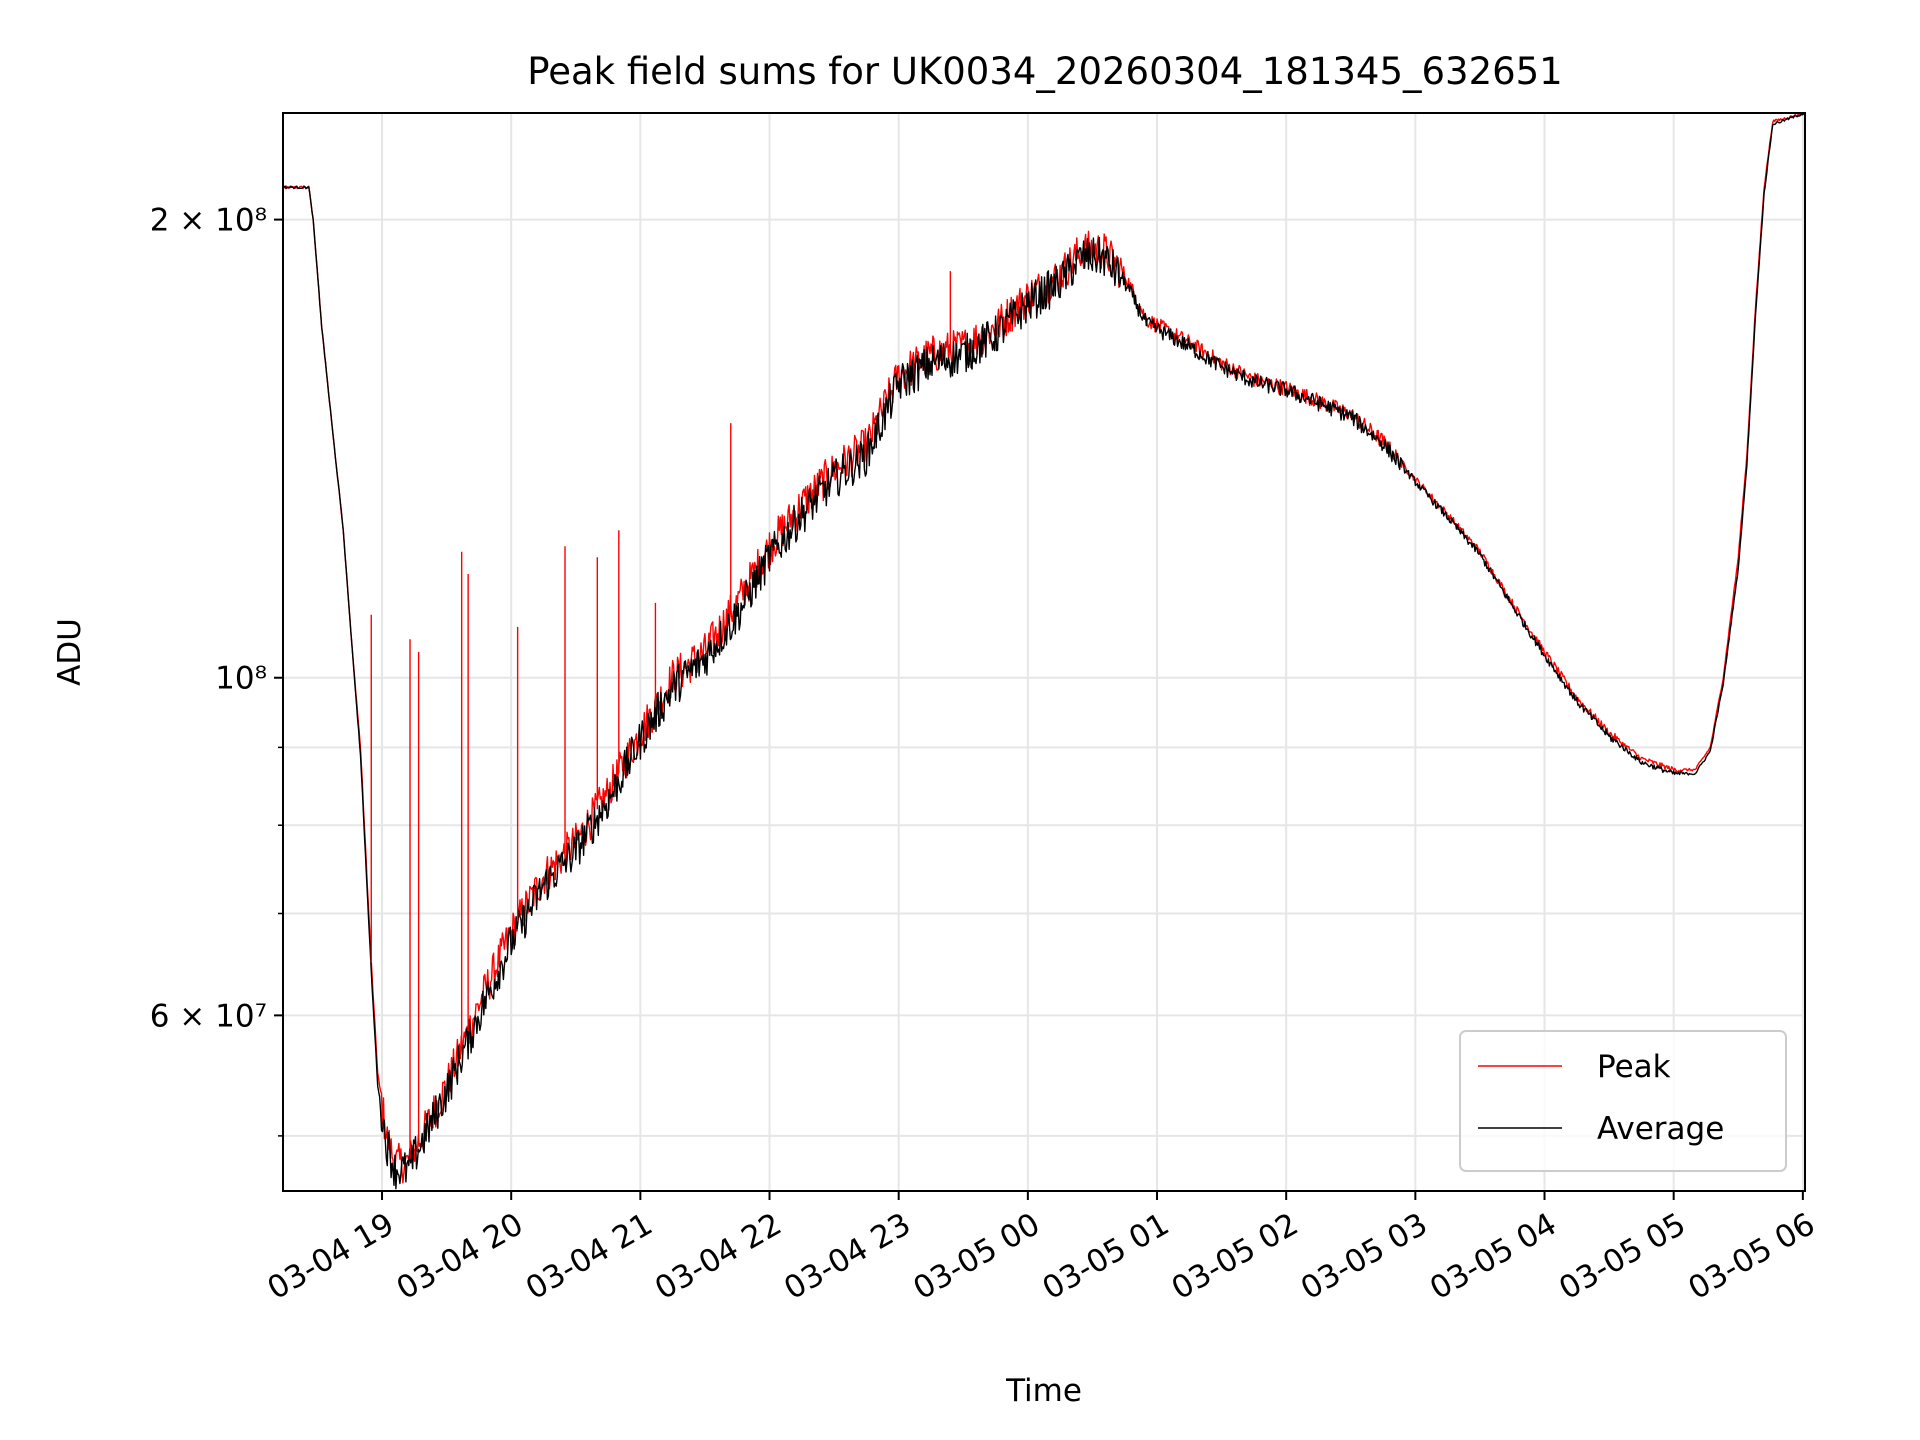 The image size is (1920, 1440). What do you see at coordinates (208, 1016) in the screenshot?
I see `y-tick-label: 6 × 10⁷` at bounding box center [208, 1016].